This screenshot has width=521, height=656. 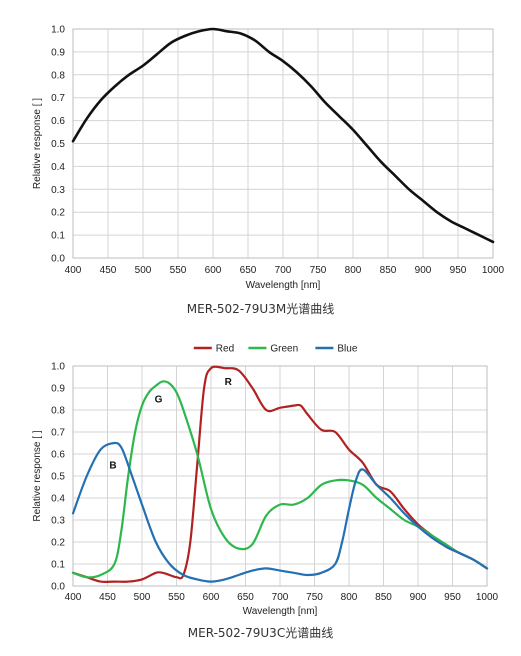 What do you see at coordinates (229, 382) in the screenshot?
I see `curve-label-r: R` at bounding box center [229, 382].